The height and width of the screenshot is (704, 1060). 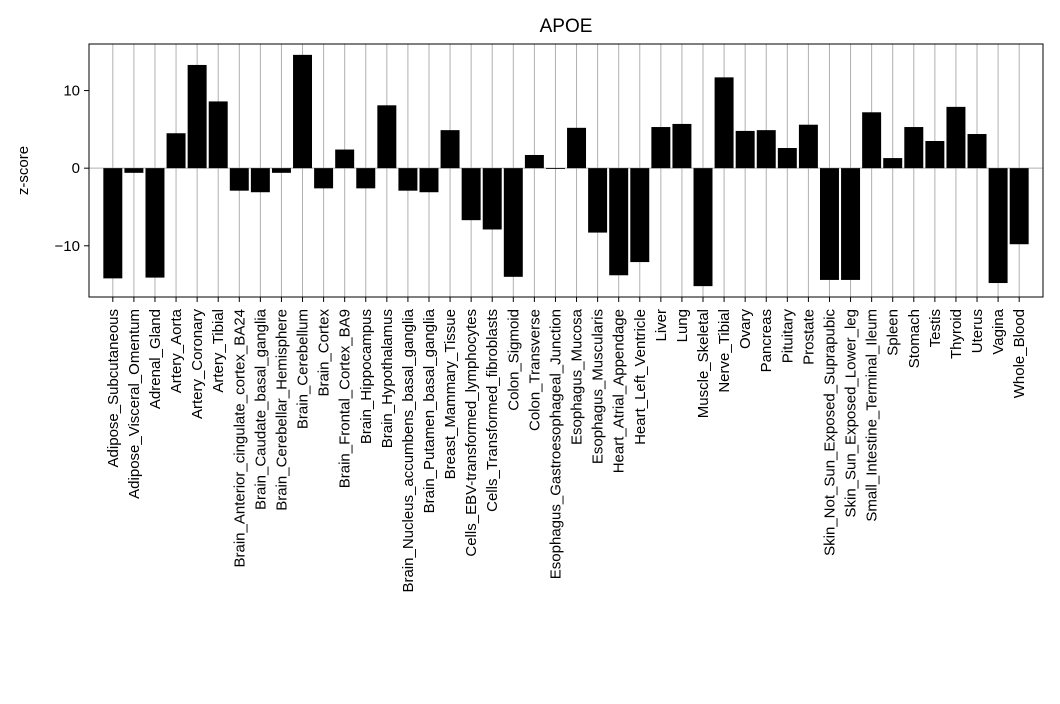 What do you see at coordinates (555, 444) in the screenshot?
I see `x-tick-label: Esophagus_Gastroesophageal_Junction` at bounding box center [555, 444].